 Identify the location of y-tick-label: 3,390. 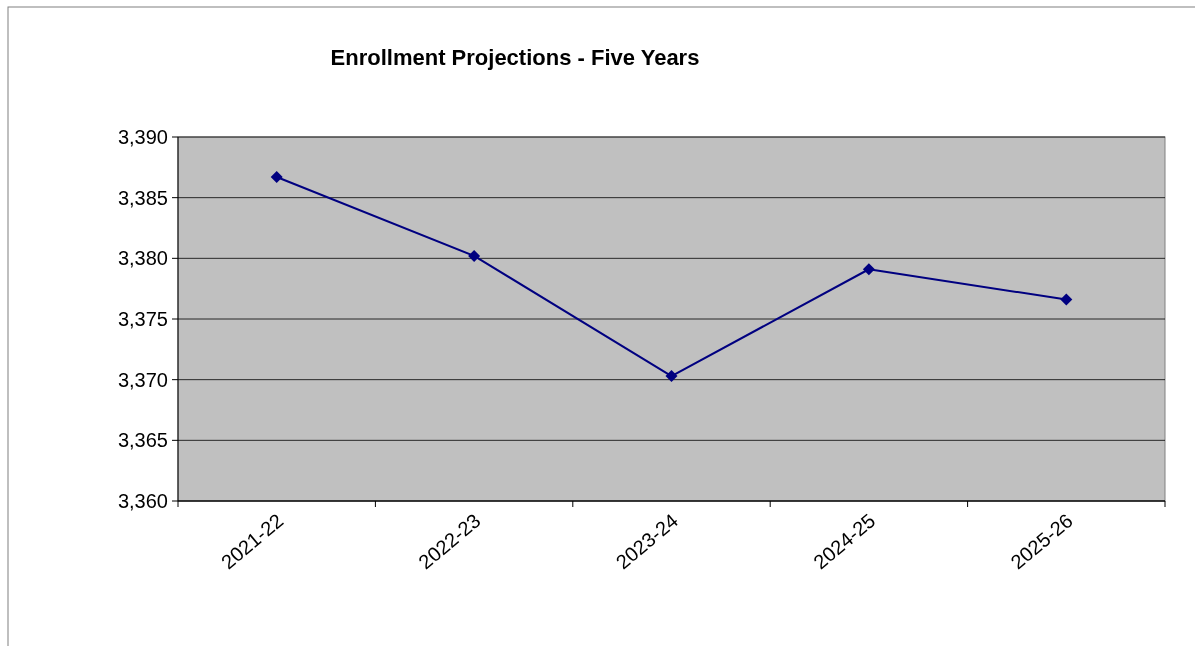
(142, 137).